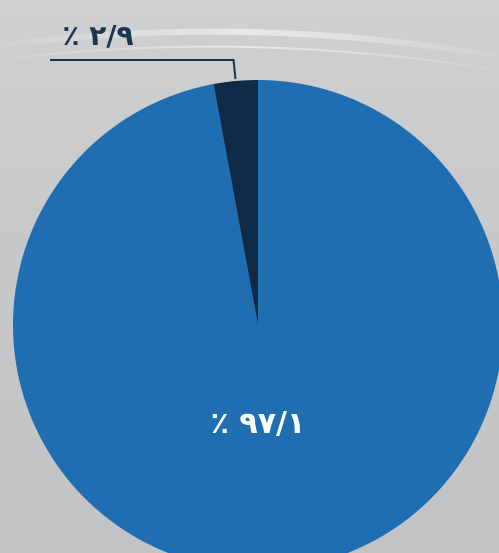  Describe the element at coordinates (235, 202) in the screenshot. I see `pie-slice-small` at that location.